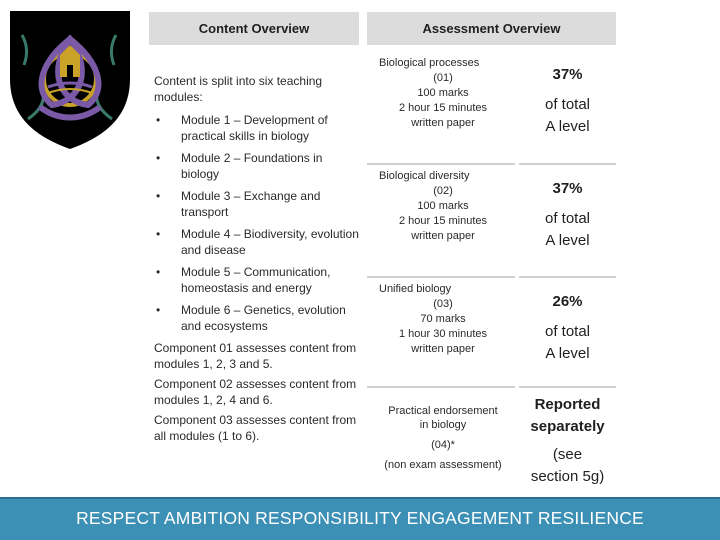  I want to click on module-3: Module 3 – Exchange and transport, so click(251, 204).